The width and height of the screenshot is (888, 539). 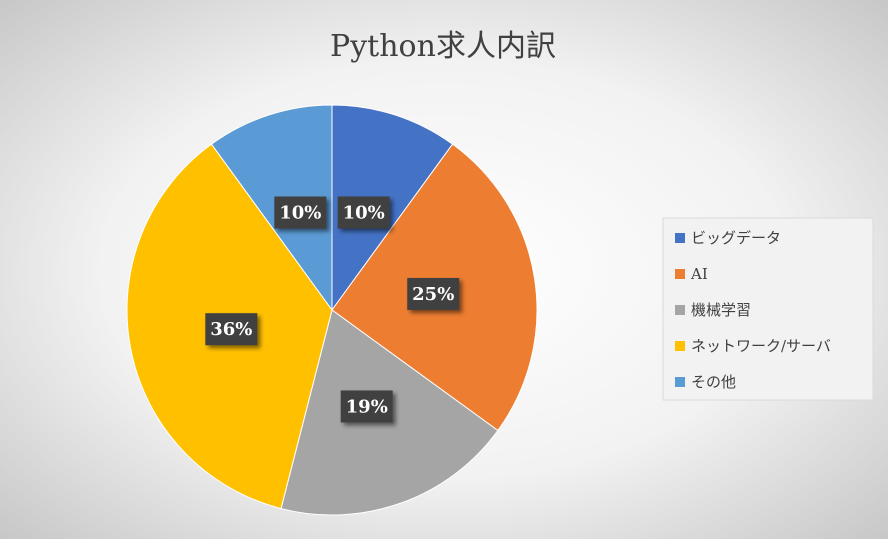 I want to click on chart-title: Python求人内訳, so click(x=443, y=46).